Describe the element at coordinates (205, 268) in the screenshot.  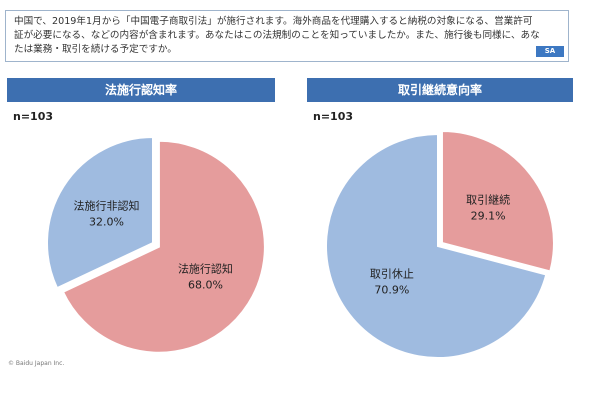
I see `slice-label-0-0: 法施行認知` at that location.